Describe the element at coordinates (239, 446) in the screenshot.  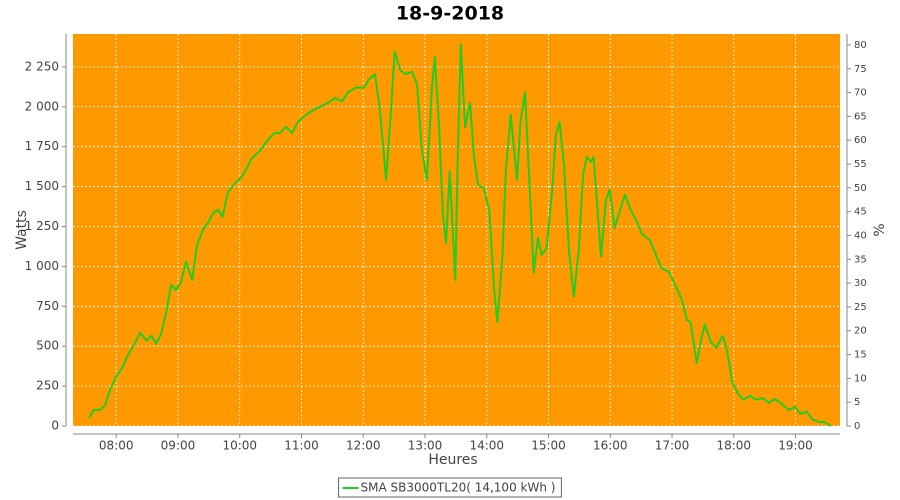
I see `x-tick-label: 10:00` at that location.